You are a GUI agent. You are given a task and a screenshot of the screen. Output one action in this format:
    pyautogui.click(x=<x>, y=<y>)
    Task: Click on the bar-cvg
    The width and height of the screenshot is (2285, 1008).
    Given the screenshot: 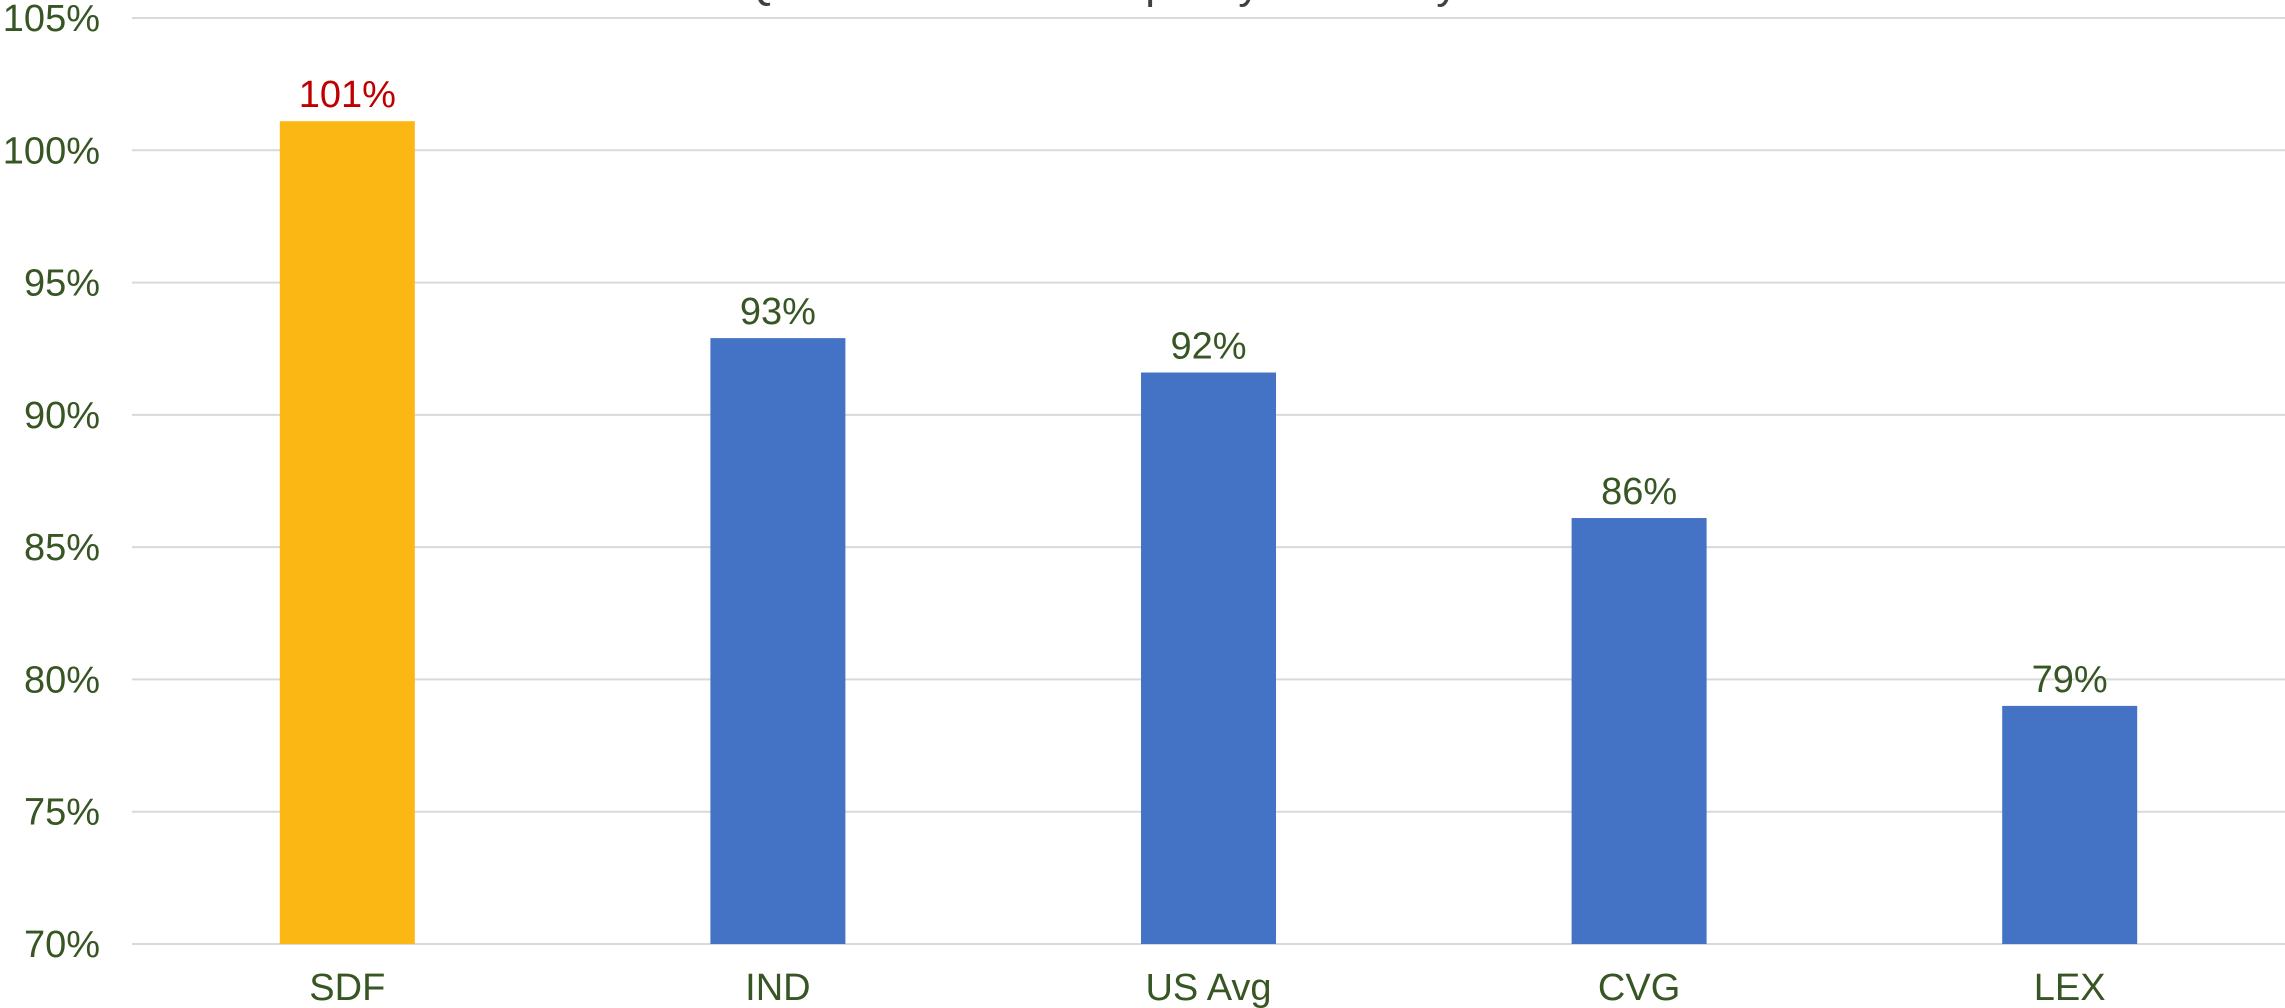 What is the action you would take?
    pyautogui.click(x=1639, y=731)
    